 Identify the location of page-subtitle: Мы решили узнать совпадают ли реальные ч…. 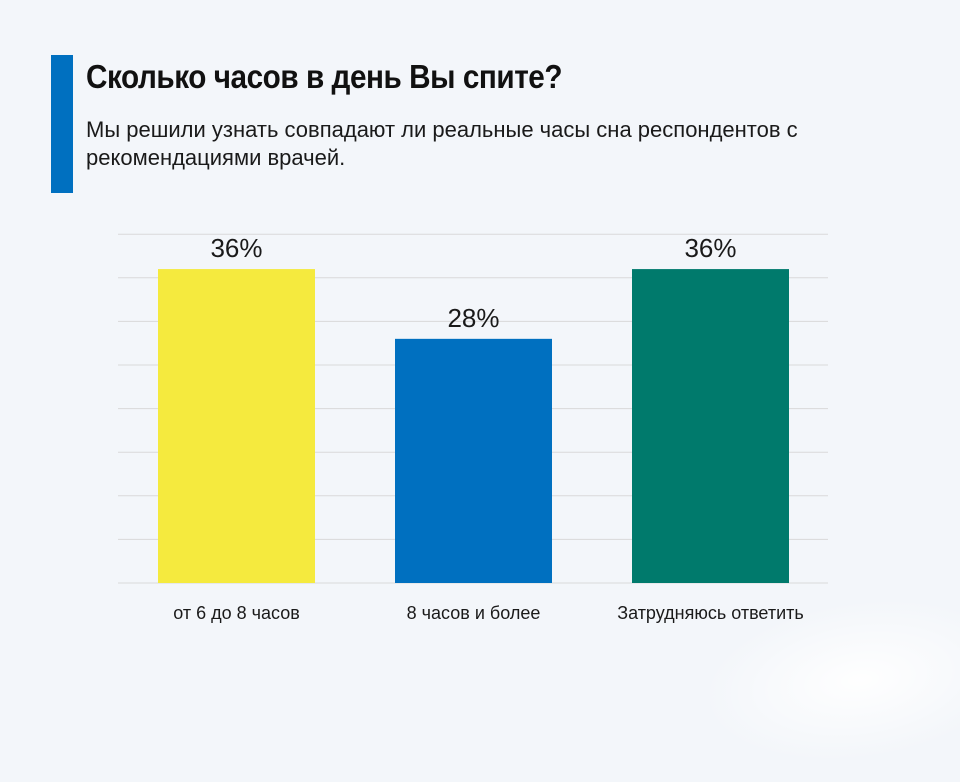
(442, 143).